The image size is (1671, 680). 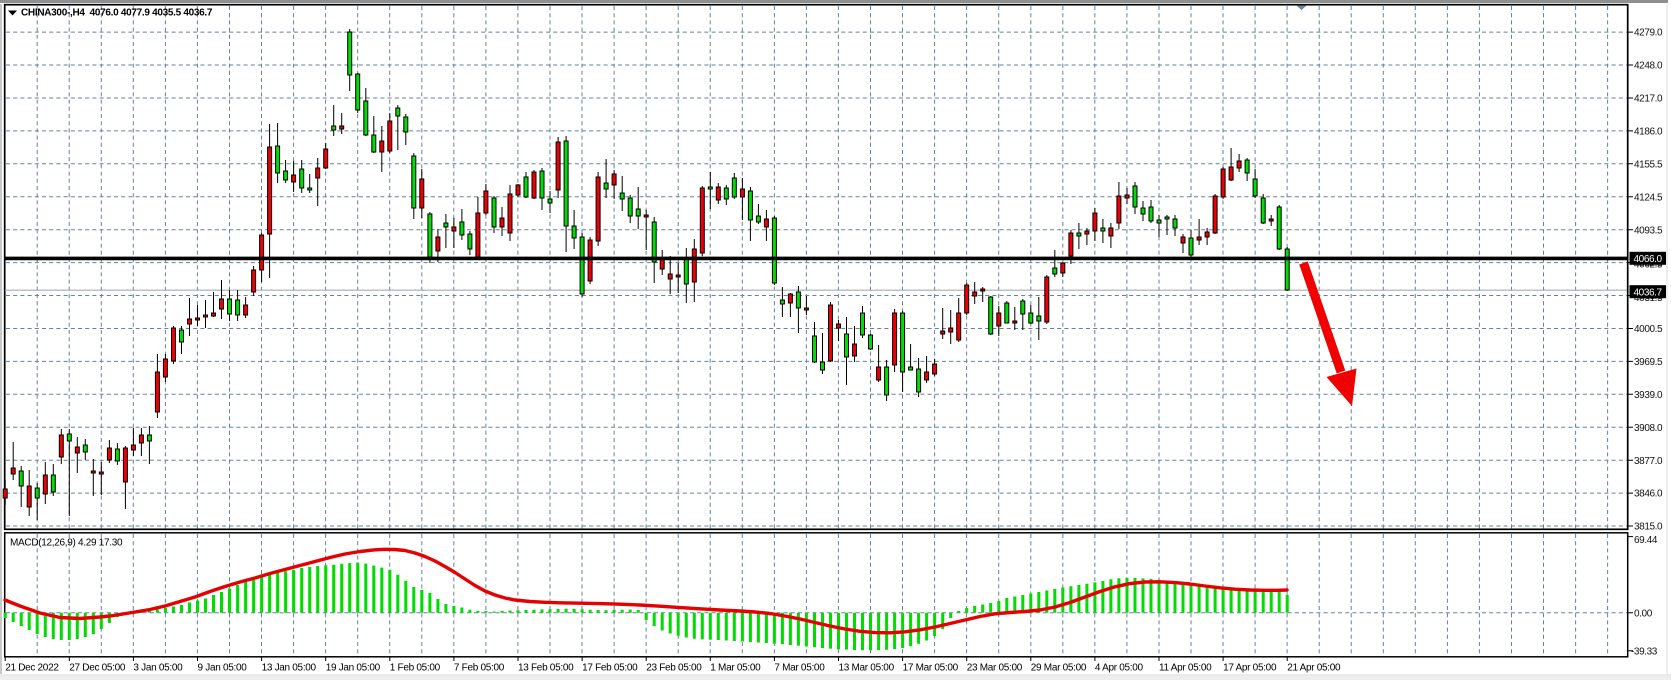 What do you see at coordinates (117, 13) in the screenshot?
I see `svg-text:CHINA300-,H4 4076.0 4077.9 40: CHINA300-,H4 4076.0 4077.9 4035.5 4036.7` at bounding box center [117, 13].